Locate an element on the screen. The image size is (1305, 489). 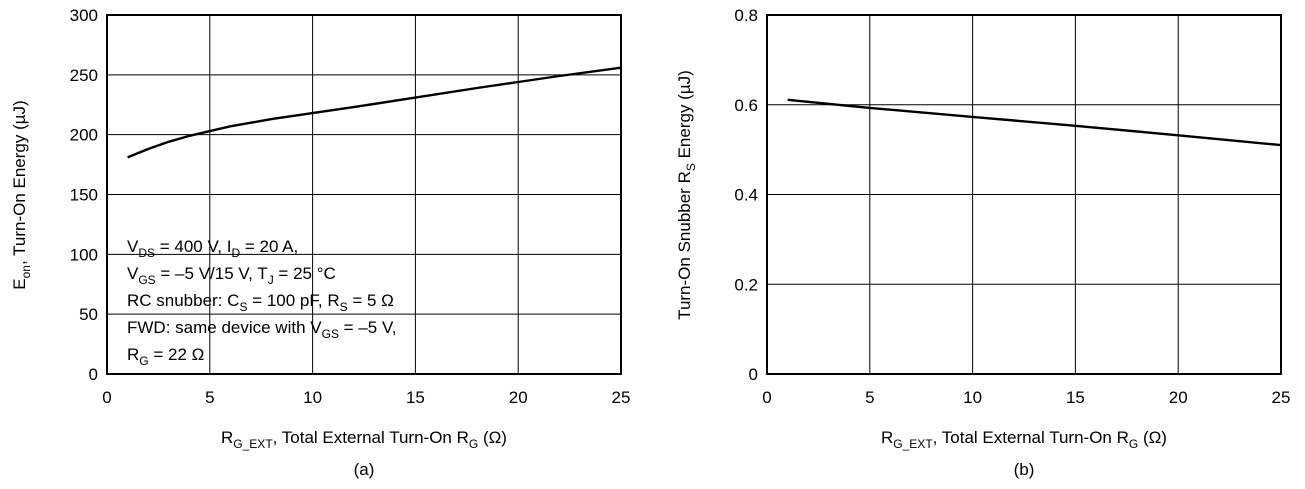
y-tick-label: 0.4 is located at coordinates (746, 195).